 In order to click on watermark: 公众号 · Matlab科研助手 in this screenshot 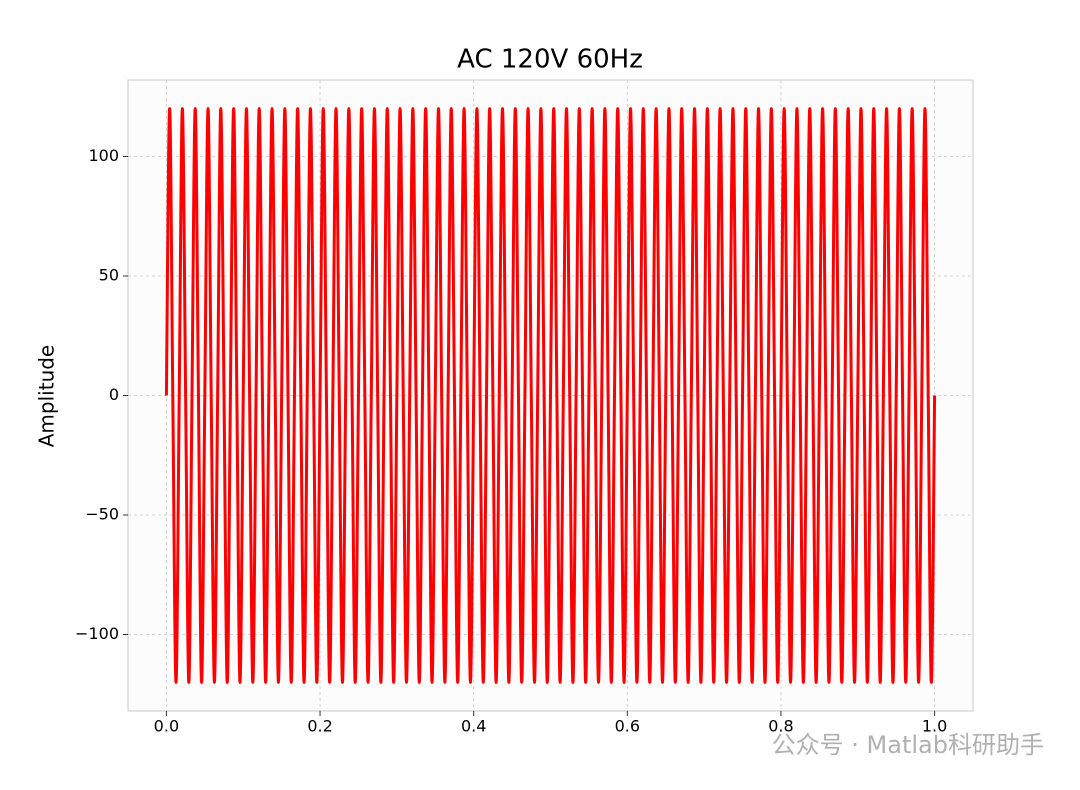, I will do `click(908, 745)`.